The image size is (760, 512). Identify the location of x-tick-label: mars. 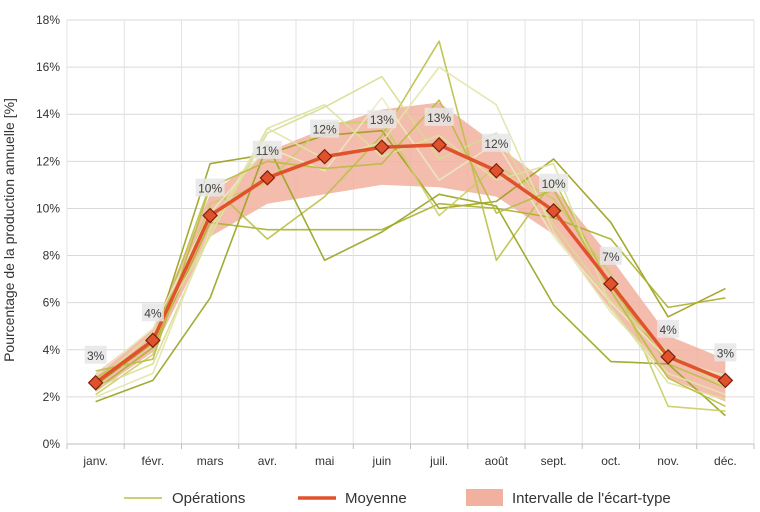
(210, 461).